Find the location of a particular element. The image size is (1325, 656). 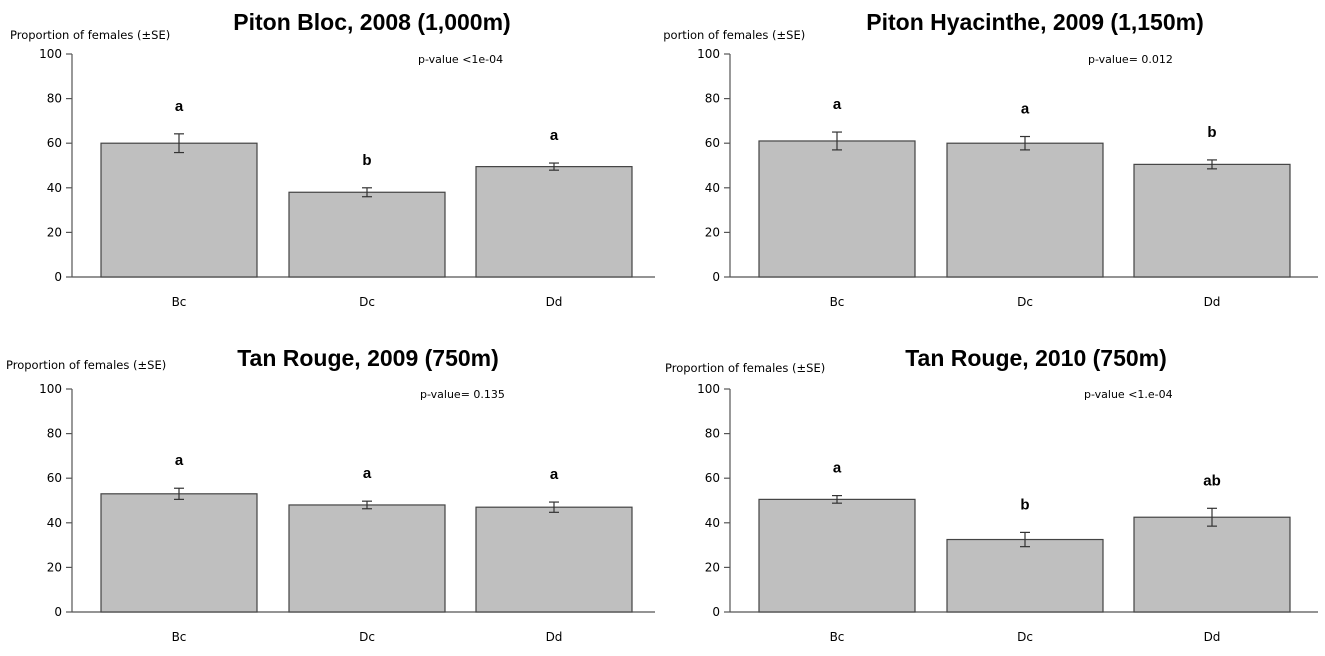

chart-title: Piton Hyacinthe, 2009 (1,150m) is located at coordinates (1034, 22).